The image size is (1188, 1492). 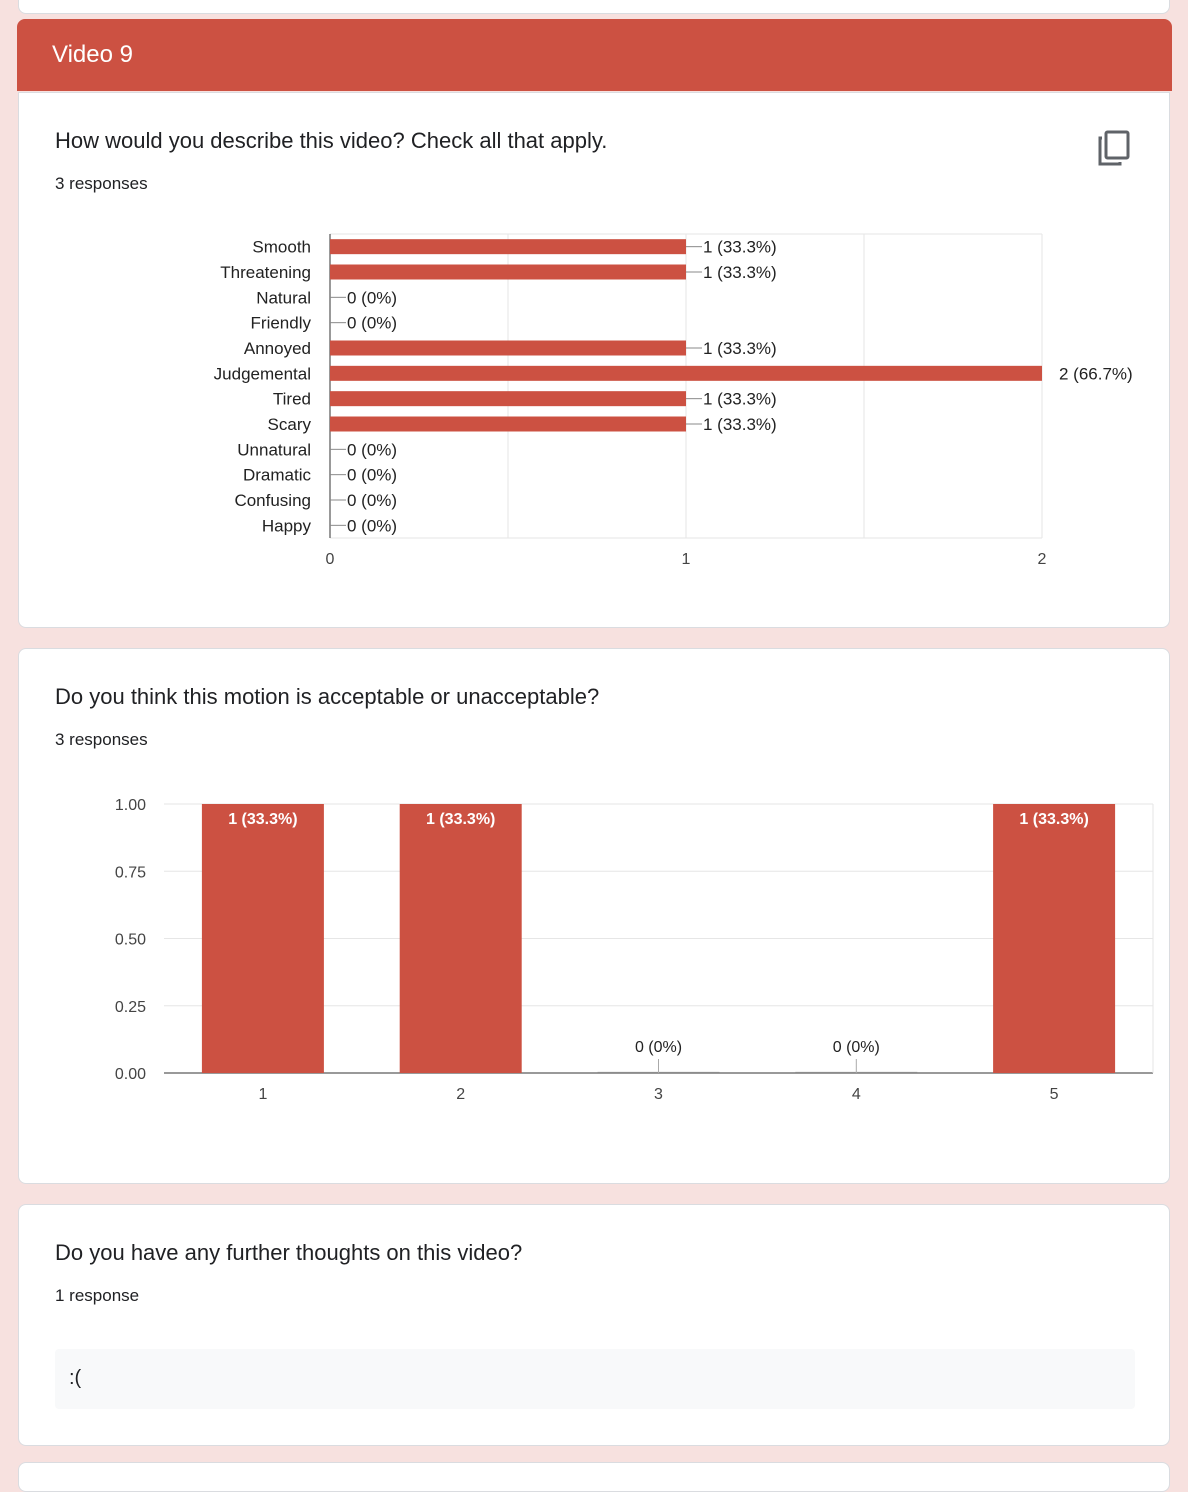 I want to click on x-tick-label: 4, so click(x=856, y=1094).